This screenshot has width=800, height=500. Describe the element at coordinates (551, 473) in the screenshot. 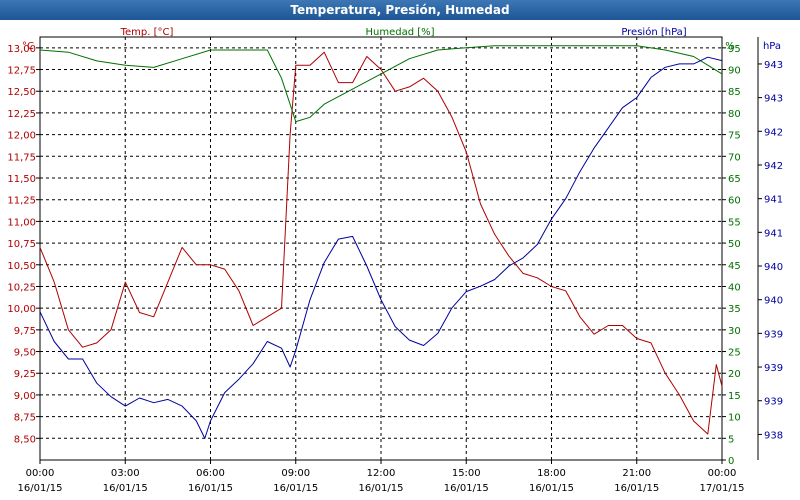

I see `x-tick-label-time: 18:00` at that location.